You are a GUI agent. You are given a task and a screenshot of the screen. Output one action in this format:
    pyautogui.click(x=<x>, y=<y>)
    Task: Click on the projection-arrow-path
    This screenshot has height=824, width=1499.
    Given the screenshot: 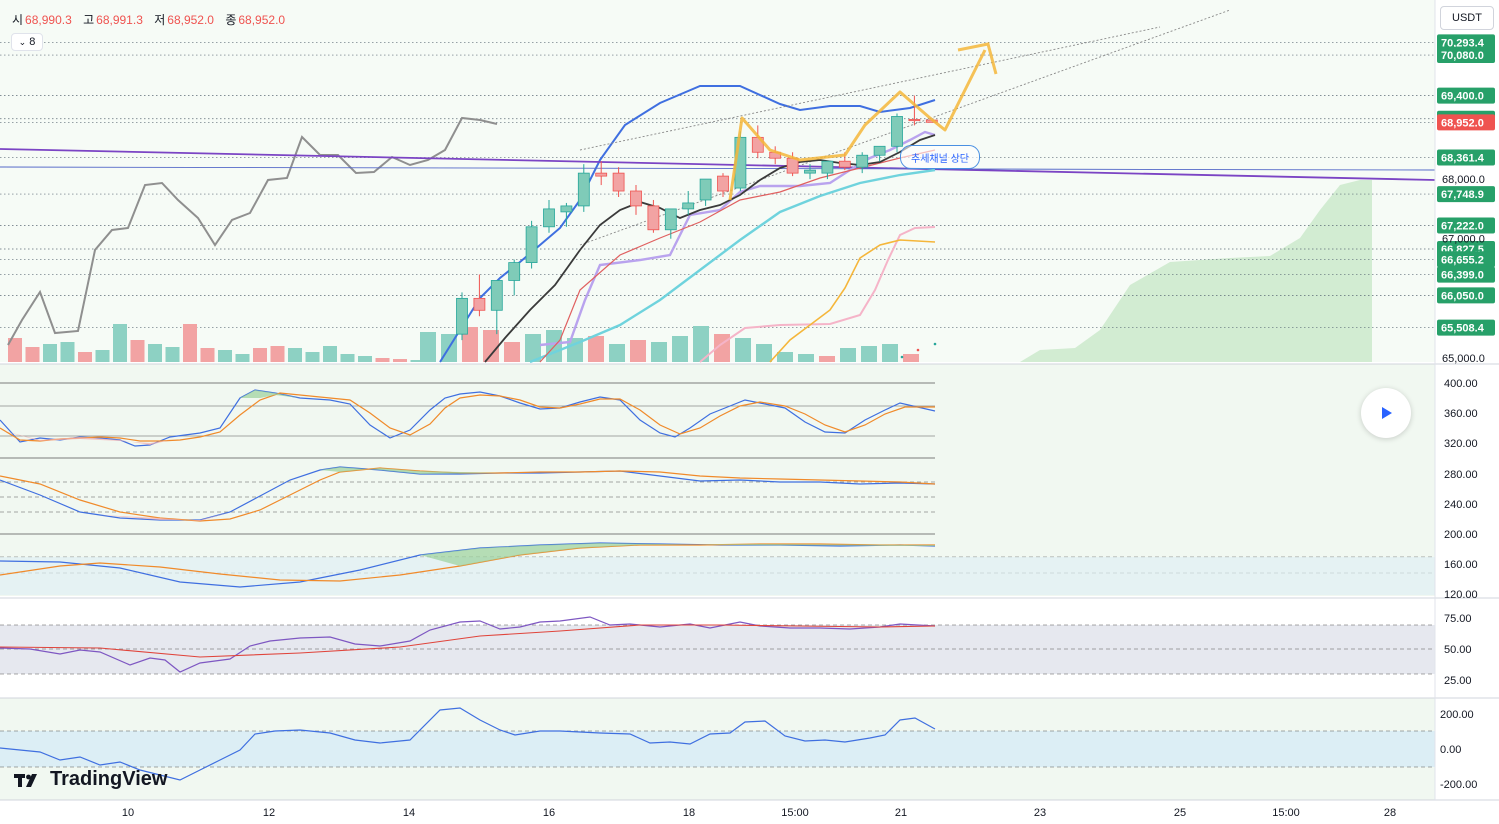 What is the action you would take?
    pyautogui.click(x=857, y=125)
    